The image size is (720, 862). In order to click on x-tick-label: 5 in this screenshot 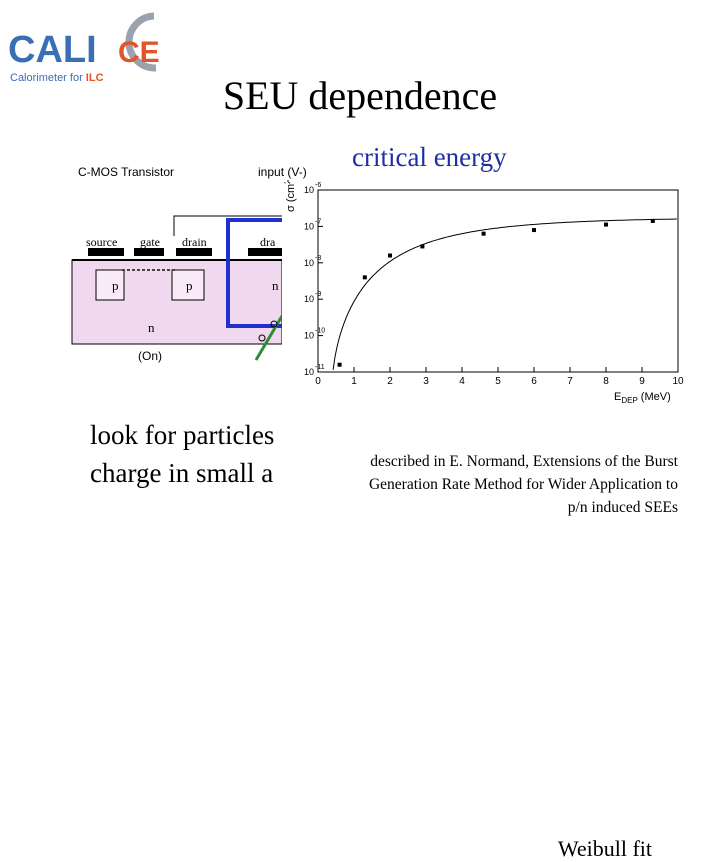, I will do `click(498, 381)`.